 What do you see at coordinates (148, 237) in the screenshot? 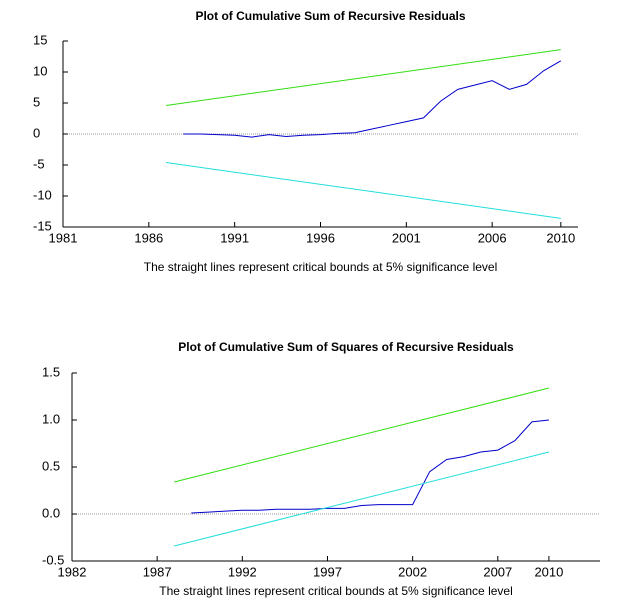
I see `x-tick-label: 1986` at bounding box center [148, 237].